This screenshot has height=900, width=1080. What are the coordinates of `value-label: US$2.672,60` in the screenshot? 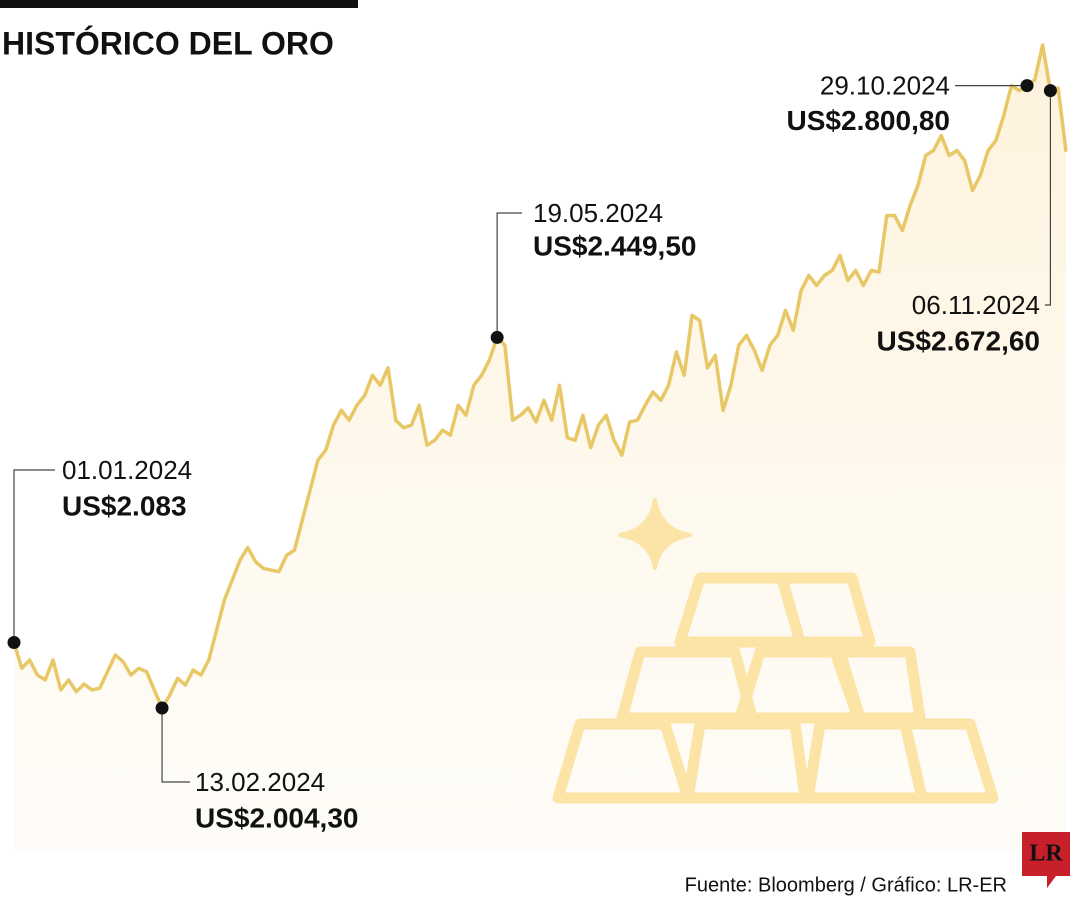 It's located at (958, 340).